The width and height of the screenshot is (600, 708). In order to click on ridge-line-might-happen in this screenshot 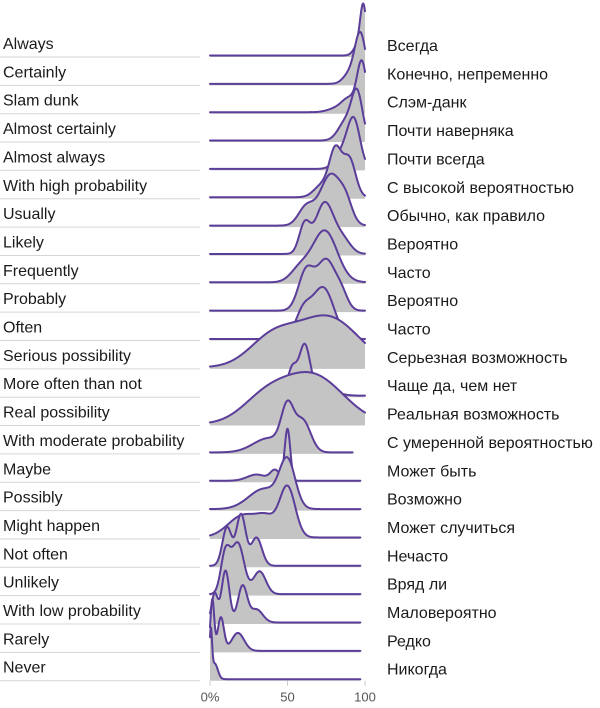, I will do `click(285, 511)`.